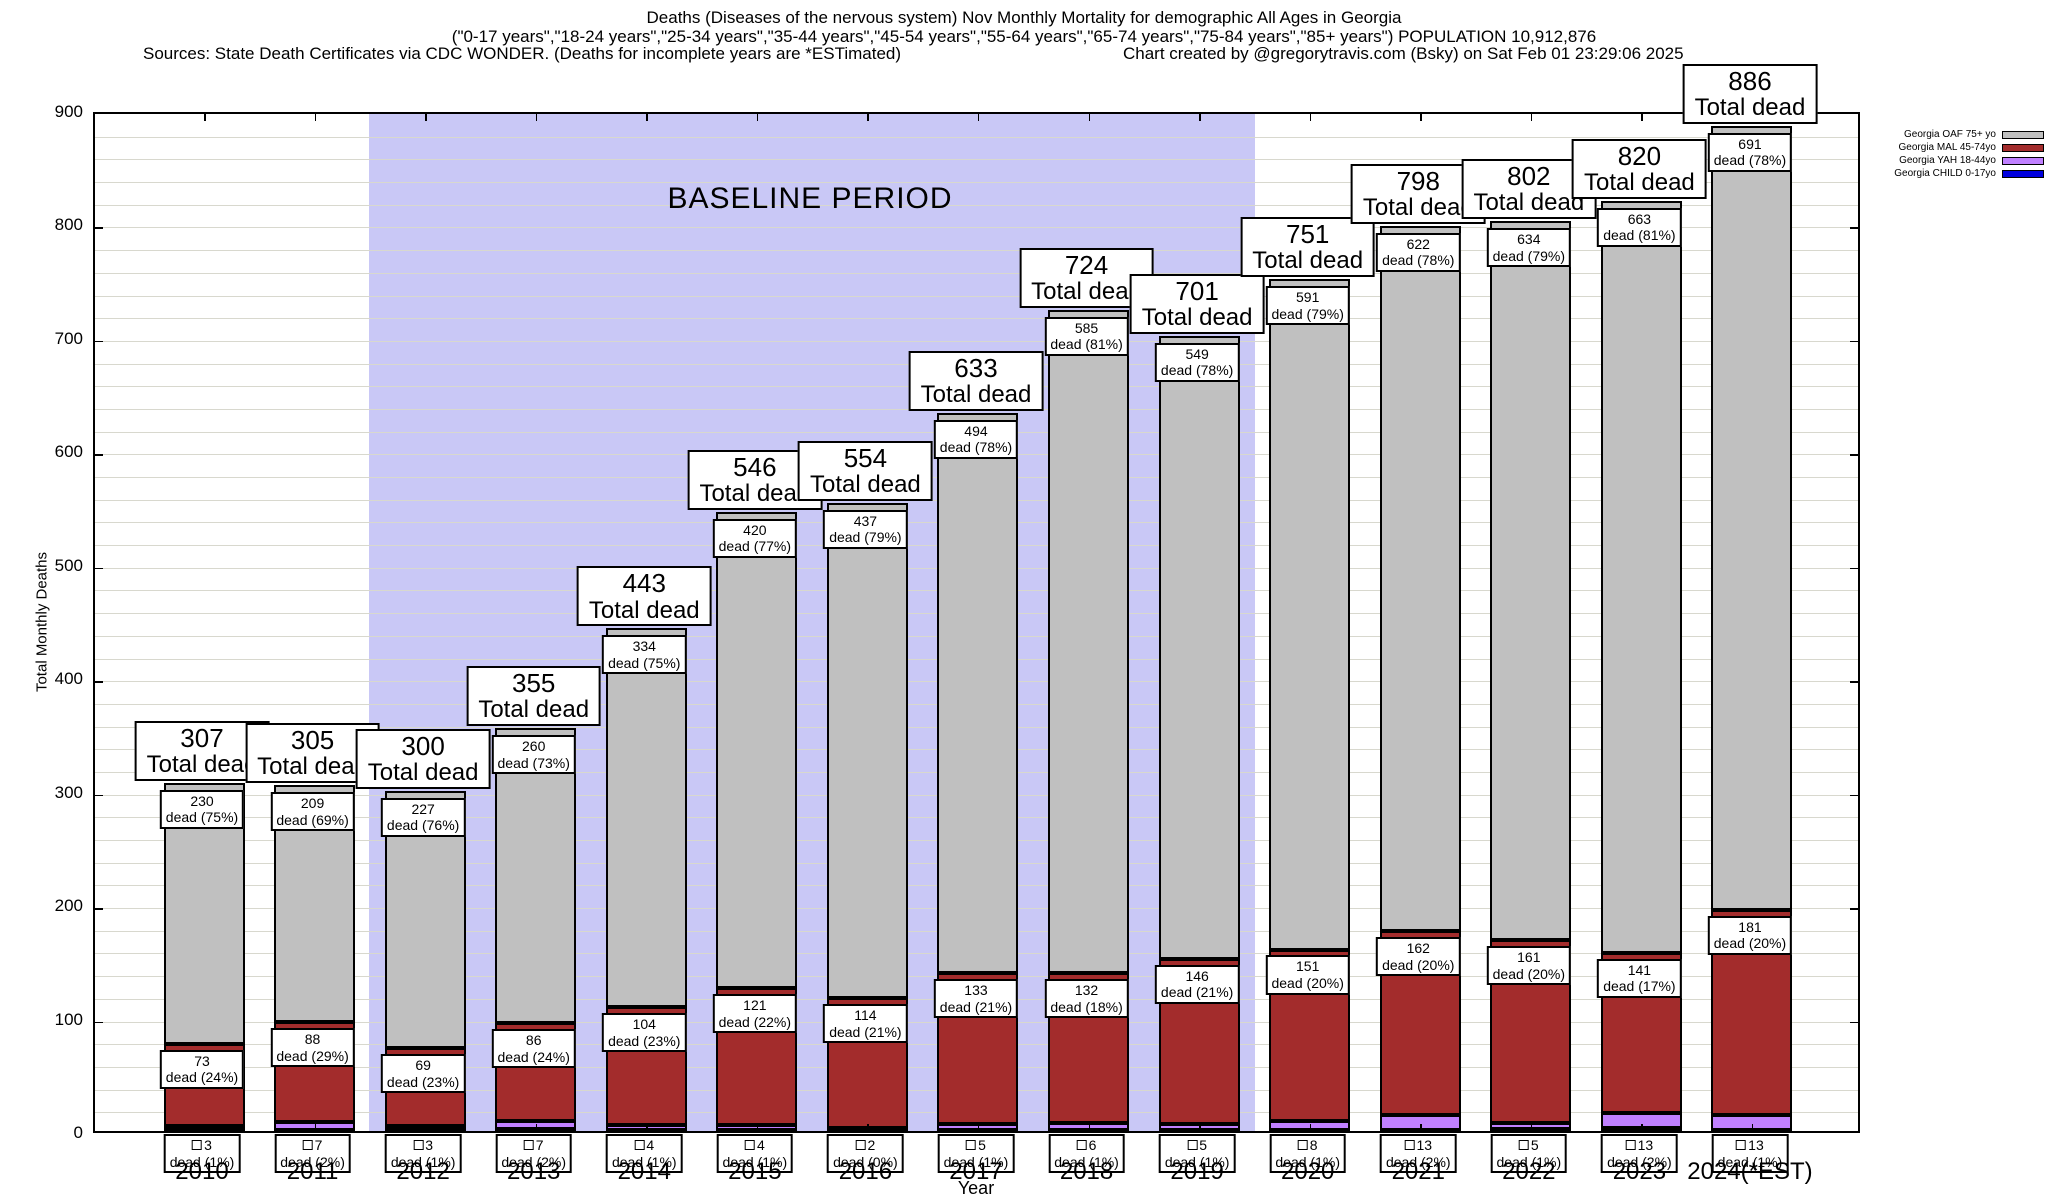 The image size is (2048, 1200). What do you see at coordinates (976, 430) in the screenshot?
I see `oaf-count: 494` at bounding box center [976, 430].